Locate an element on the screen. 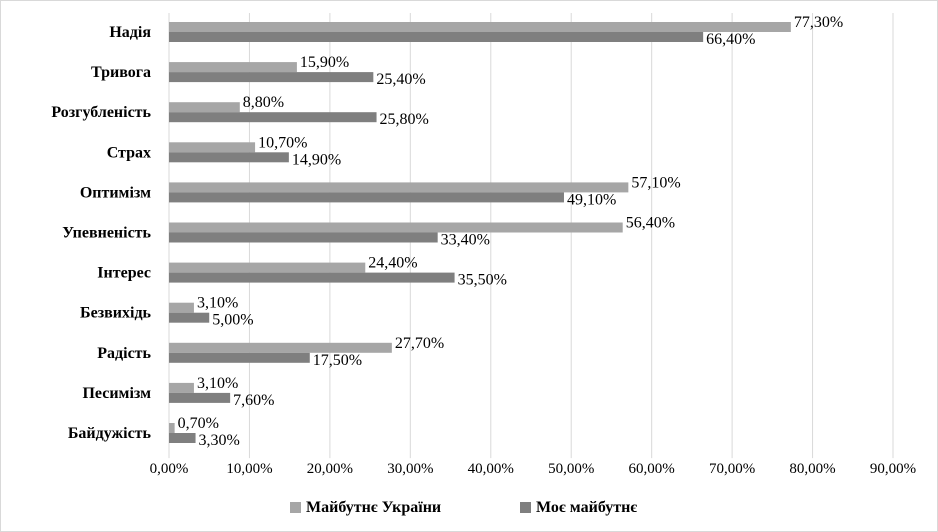 Image resolution: width=938 pixels, height=532 pixels. x-tick-label: 10,00% is located at coordinates (249, 469).